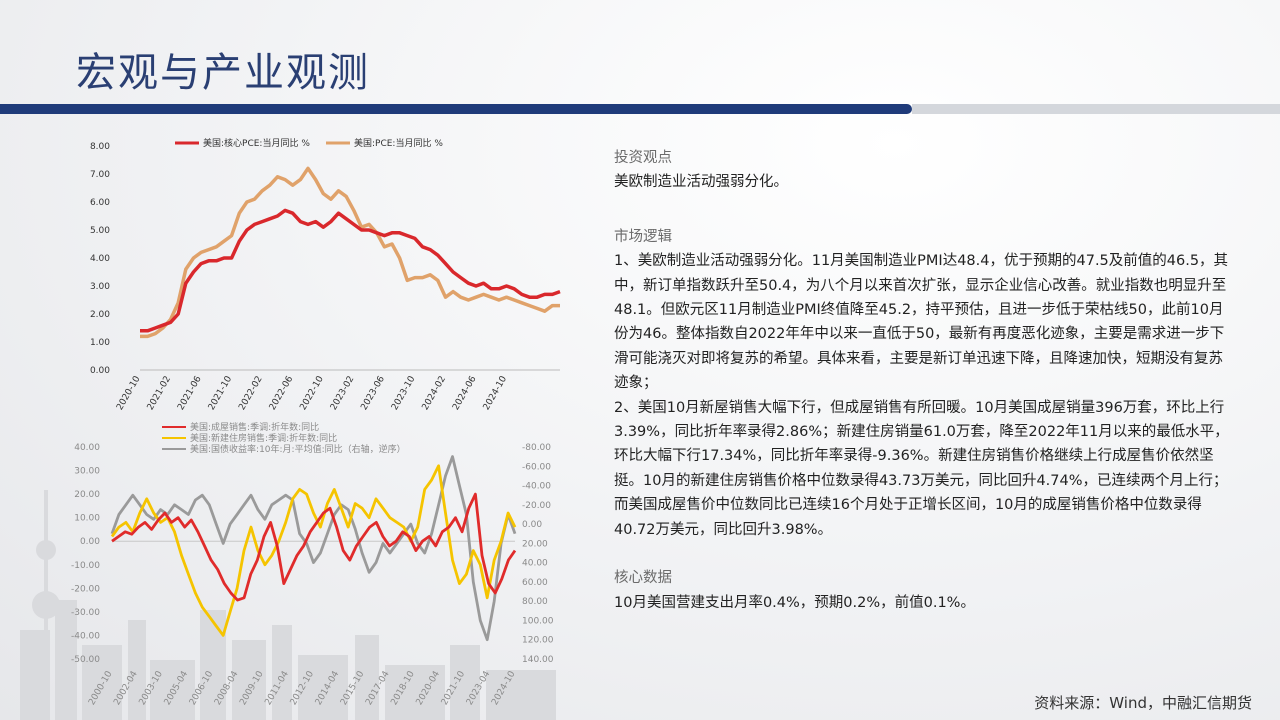  What do you see at coordinates (100, 231) in the screenshot?
I see `pce-y-tick: 5.00` at bounding box center [100, 231].